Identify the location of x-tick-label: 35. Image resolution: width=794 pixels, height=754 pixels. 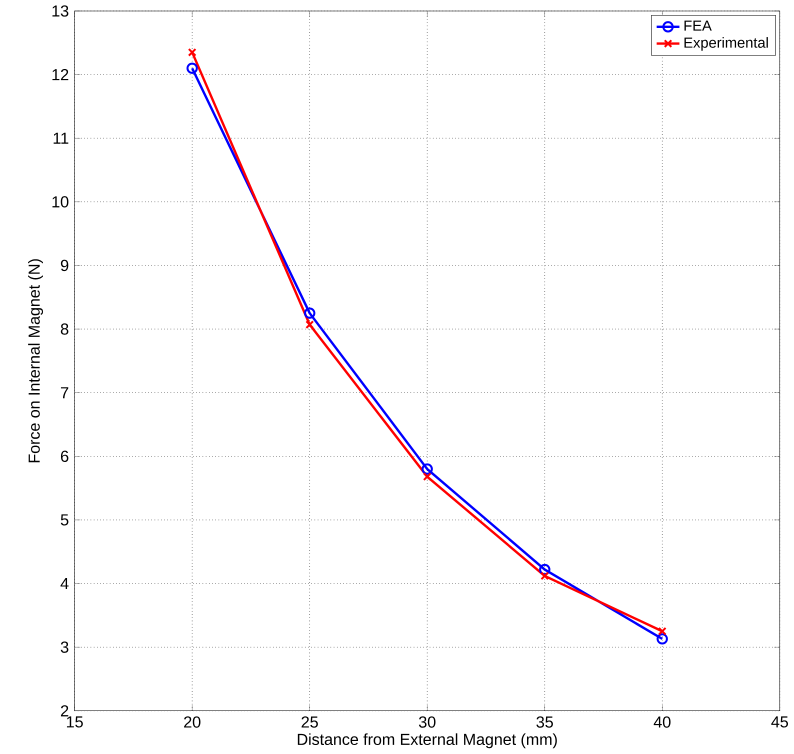
(544, 722).